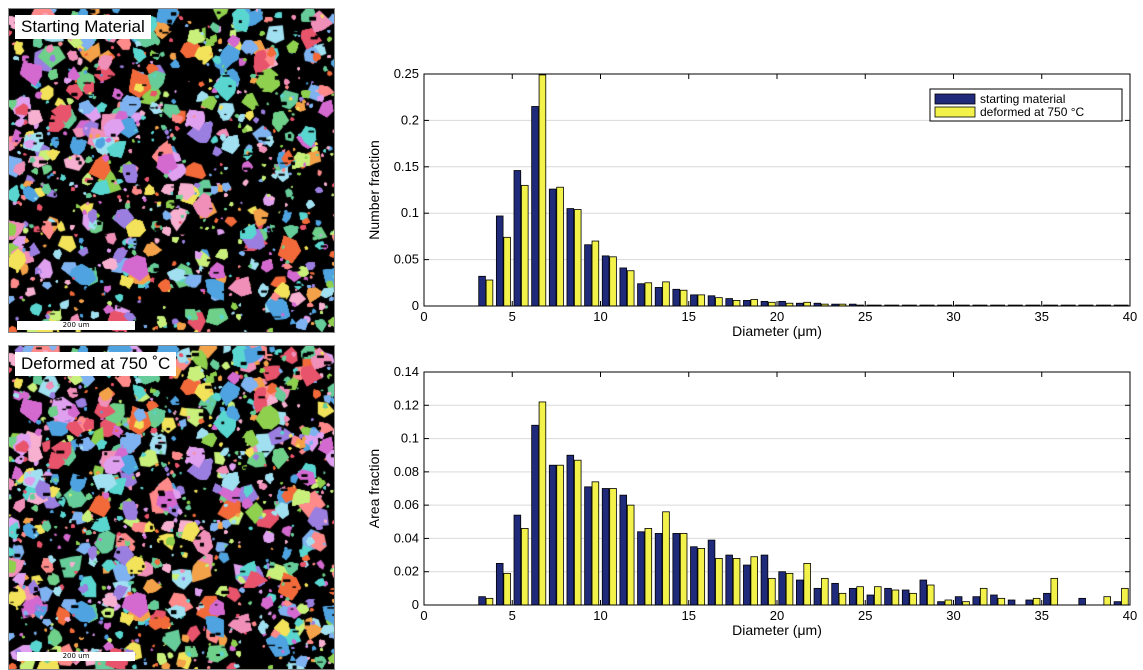 The image size is (1143, 670). I want to click on area-fraction-ytick-label: 0, so click(415, 604).